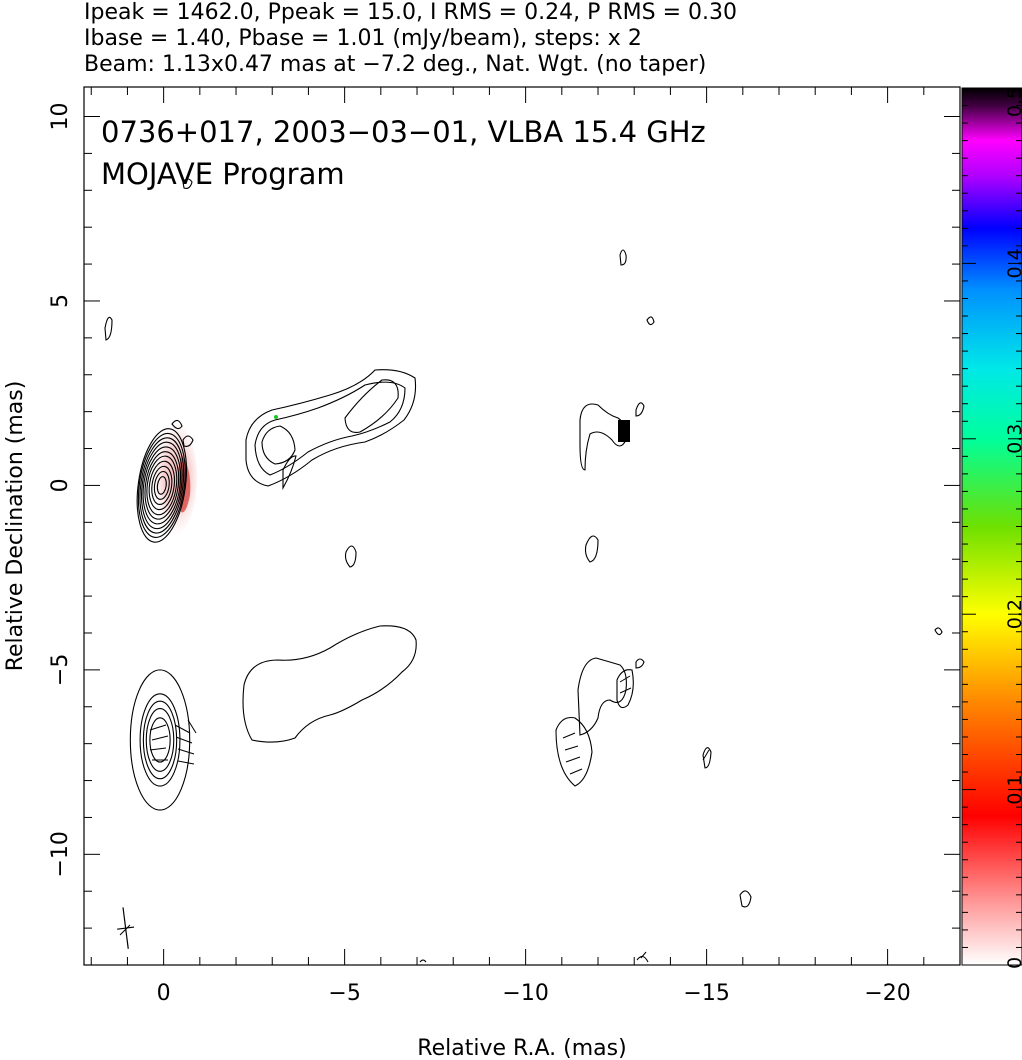 This screenshot has height=1060, width=1022. I want to click on x-tick-labels: 0 −5 −10 −15 −20, so click(534, 993).